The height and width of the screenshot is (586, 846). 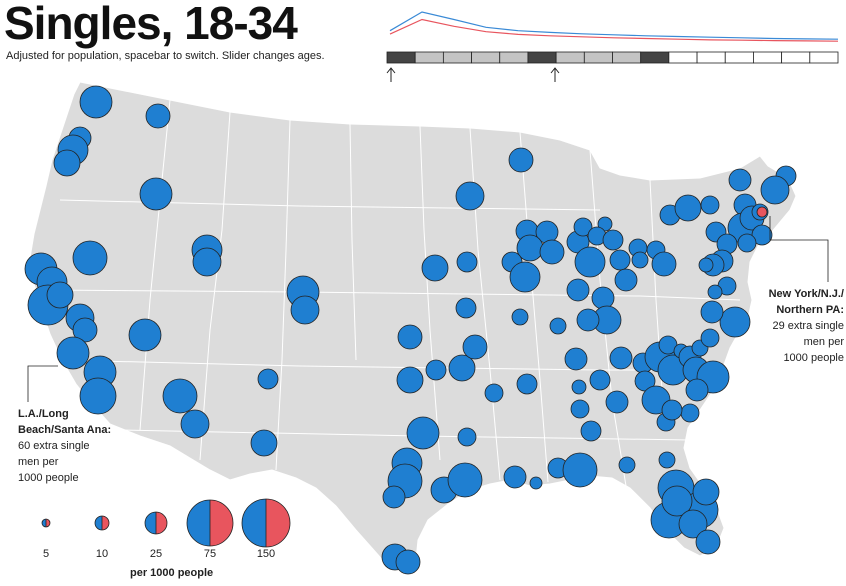 I want to click on ny-callout-line, so click(x=799, y=249).